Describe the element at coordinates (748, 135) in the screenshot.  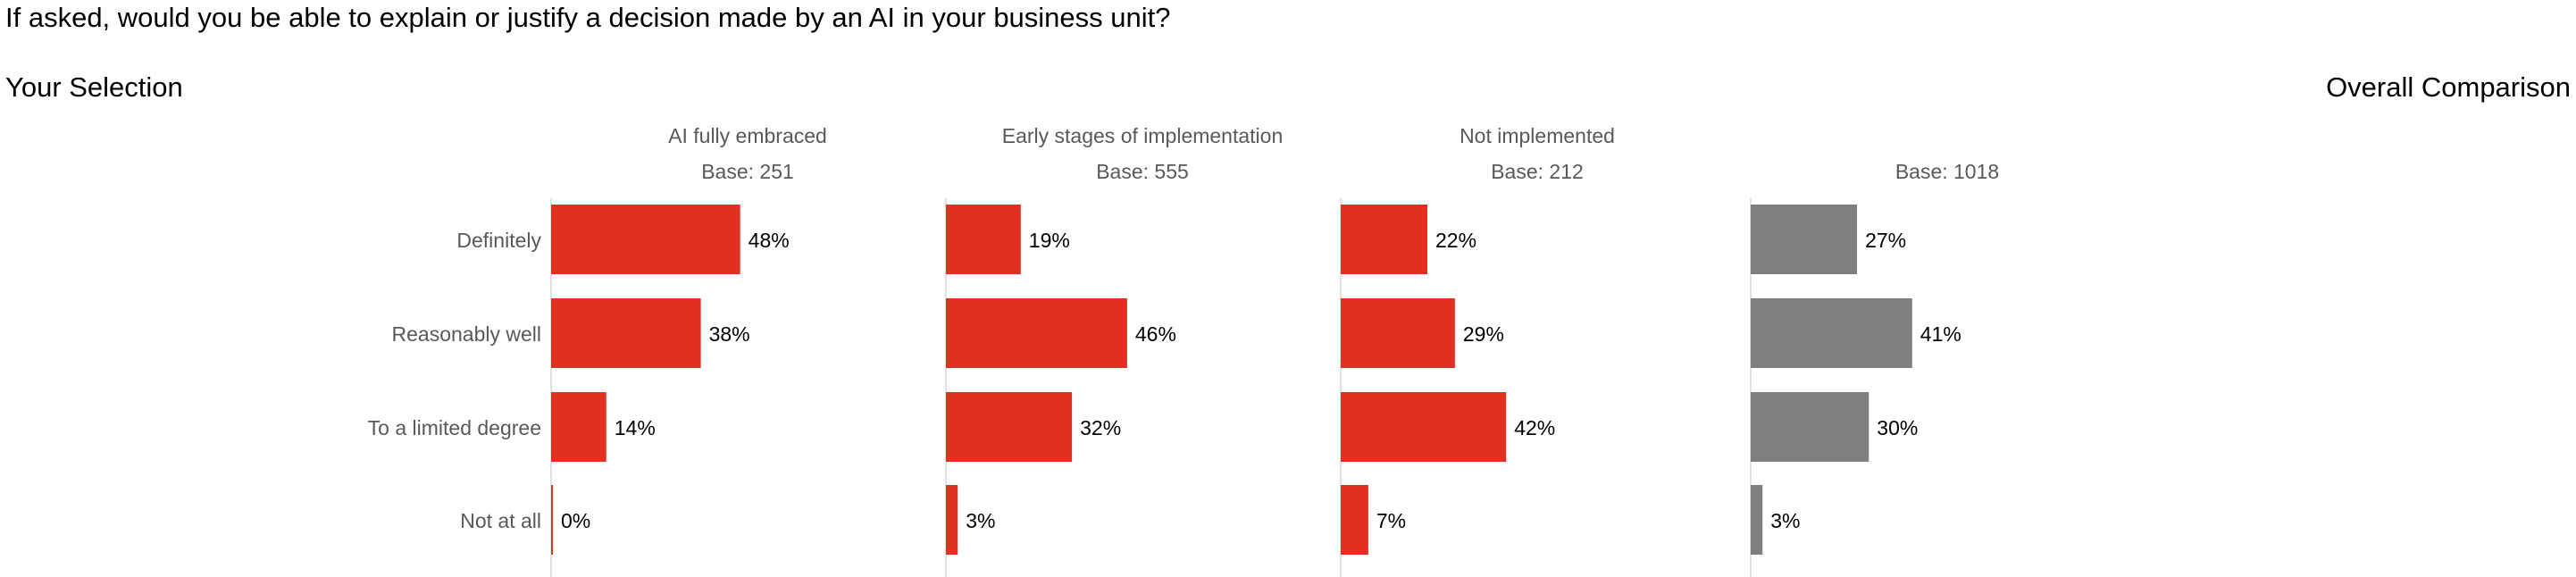
I see `panel-title: AI fully embraced` at that location.